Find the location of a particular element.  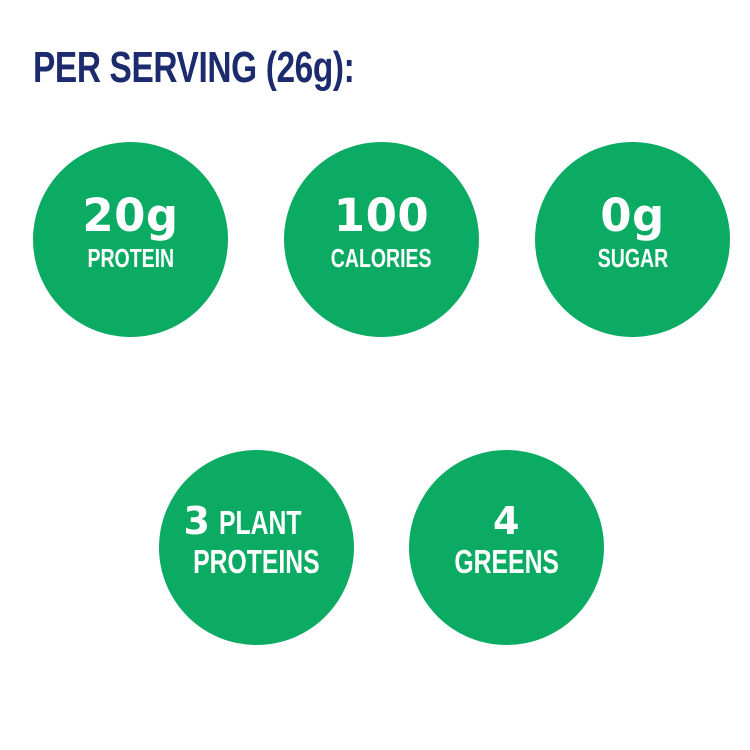

stat-label-calories: CALORIES is located at coordinates (381, 257).